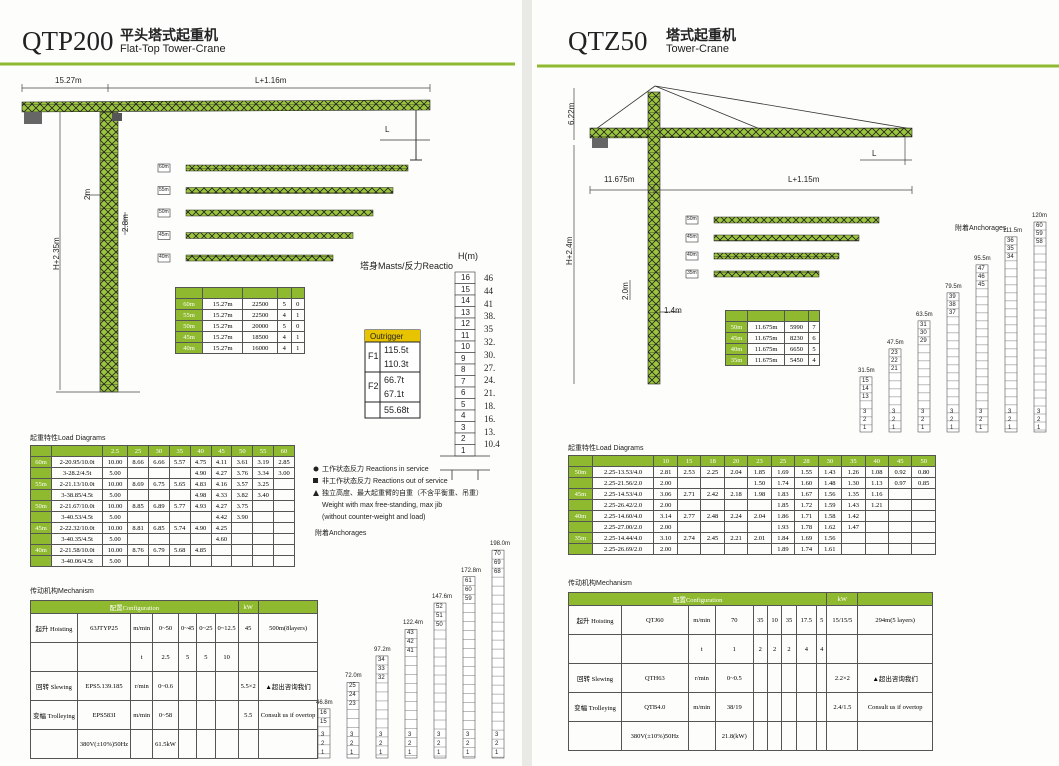 Image resolution: width=1059 pixels, height=766 pixels. What do you see at coordinates (104, 715) in the screenshot?
I see `cell: EPS583I` at bounding box center [104, 715].